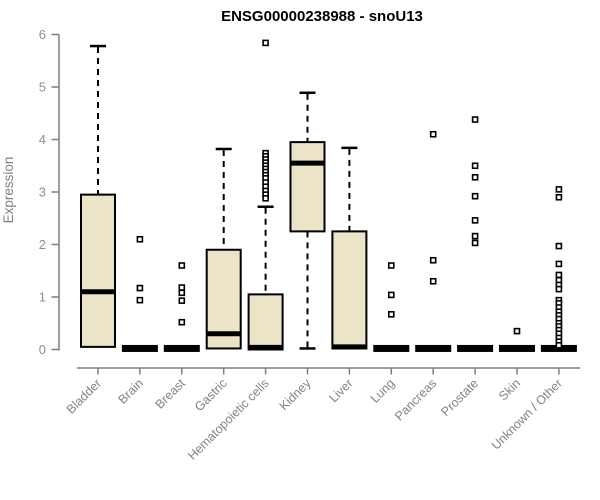 The height and width of the screenshot is (500, 600). What do you see at coordinates (42, 139) in the screenshot?
I see `y-tick-label: 4` at bounding box center [42, 139].